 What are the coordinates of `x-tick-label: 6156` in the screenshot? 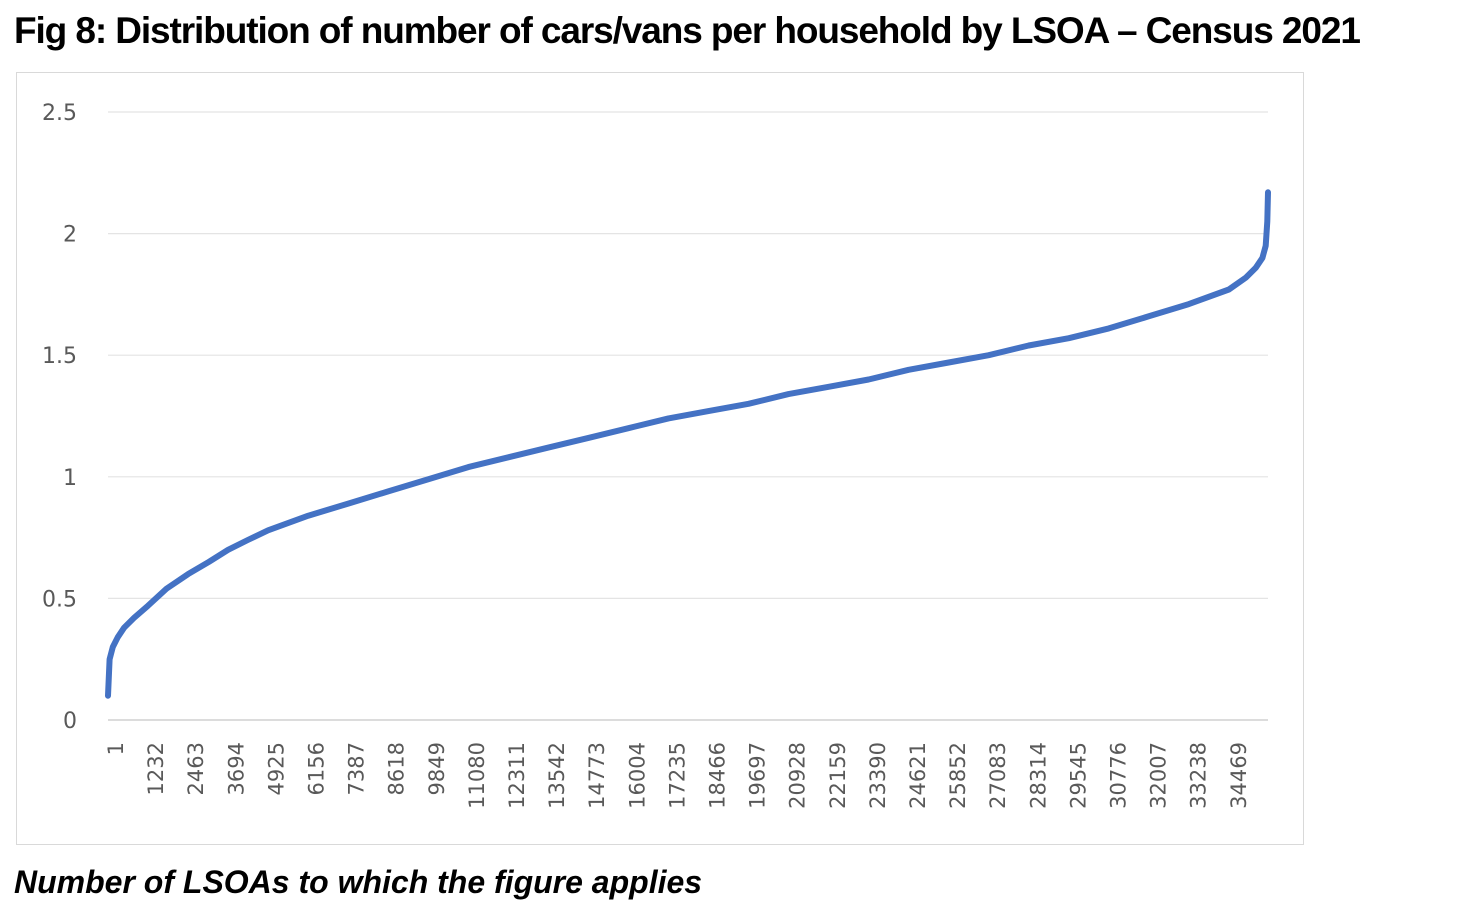 It's located at (317, 768).